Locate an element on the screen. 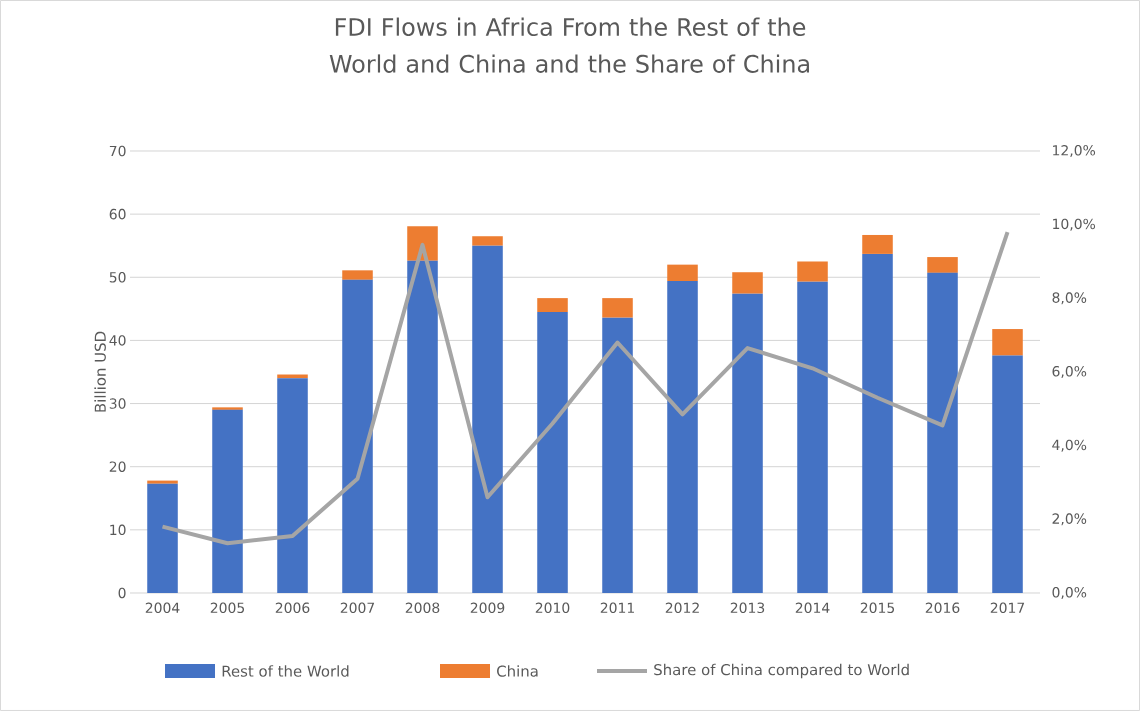 The image size is (1140, 711). y-tick-label: 20 is located at coordinates (117, 466).